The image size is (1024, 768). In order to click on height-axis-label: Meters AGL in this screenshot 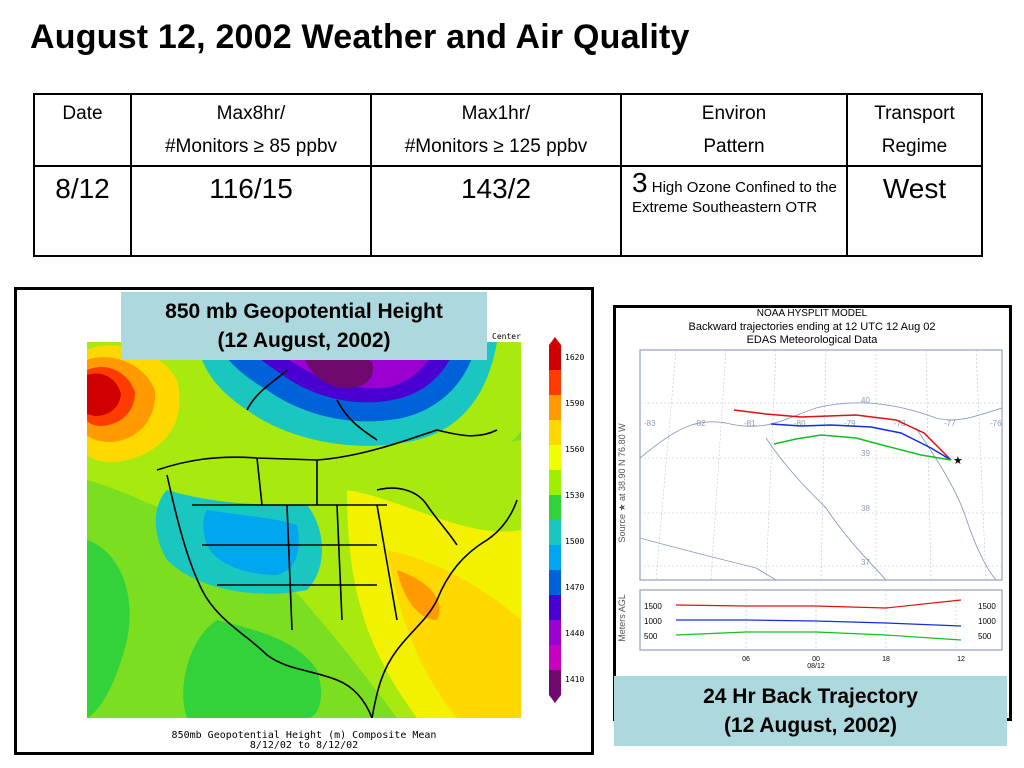, I will do `click(622, 618)`.